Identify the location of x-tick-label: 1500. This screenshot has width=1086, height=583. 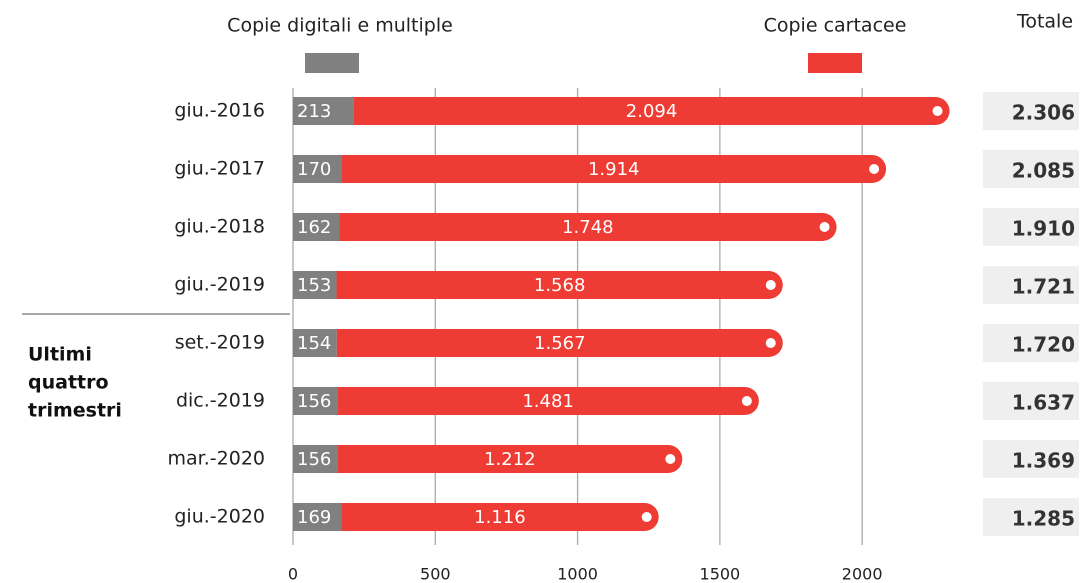
(720, 574).